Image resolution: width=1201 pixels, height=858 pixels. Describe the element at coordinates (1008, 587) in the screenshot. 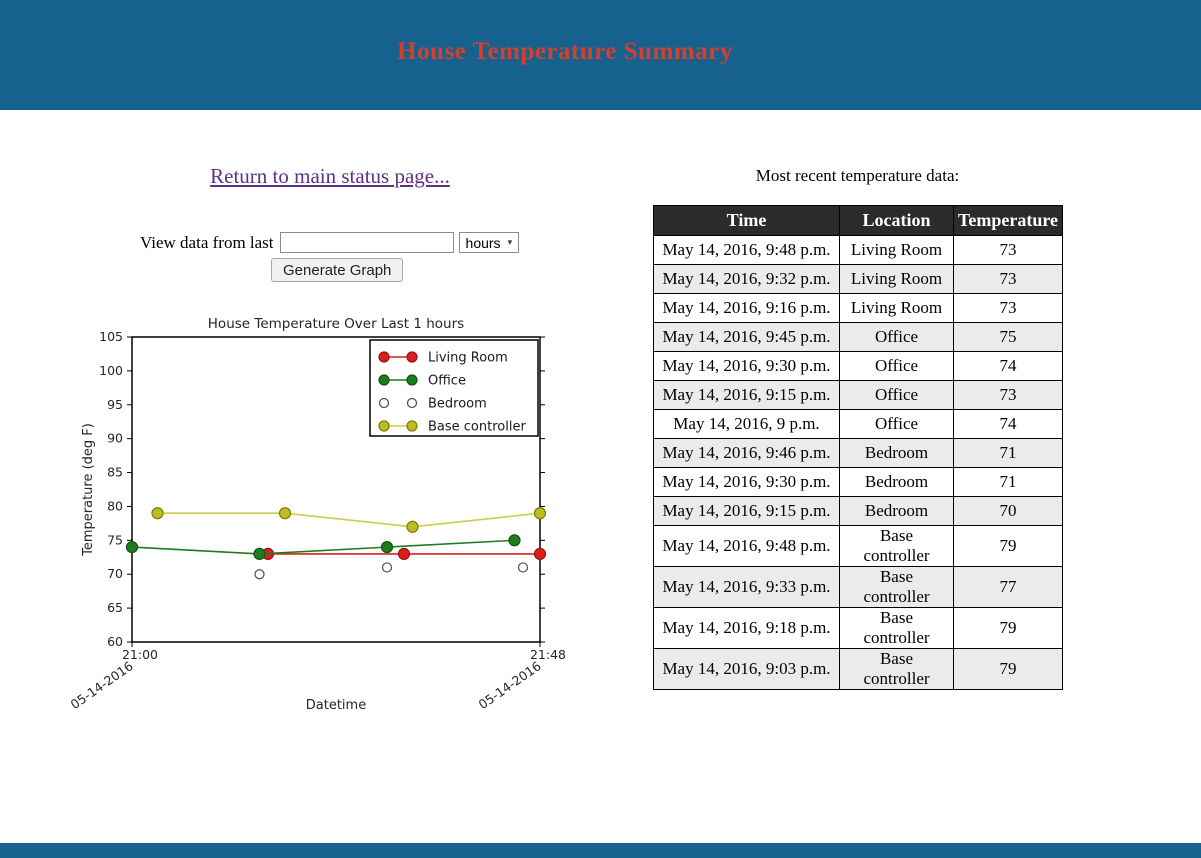

I see `table-cell: 77` at that location.